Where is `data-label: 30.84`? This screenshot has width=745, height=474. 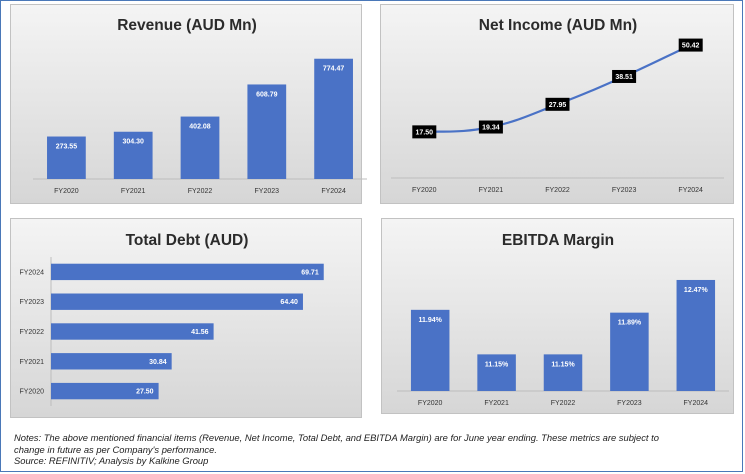 data-label: 30.84 is located at coordinates (158, 362).